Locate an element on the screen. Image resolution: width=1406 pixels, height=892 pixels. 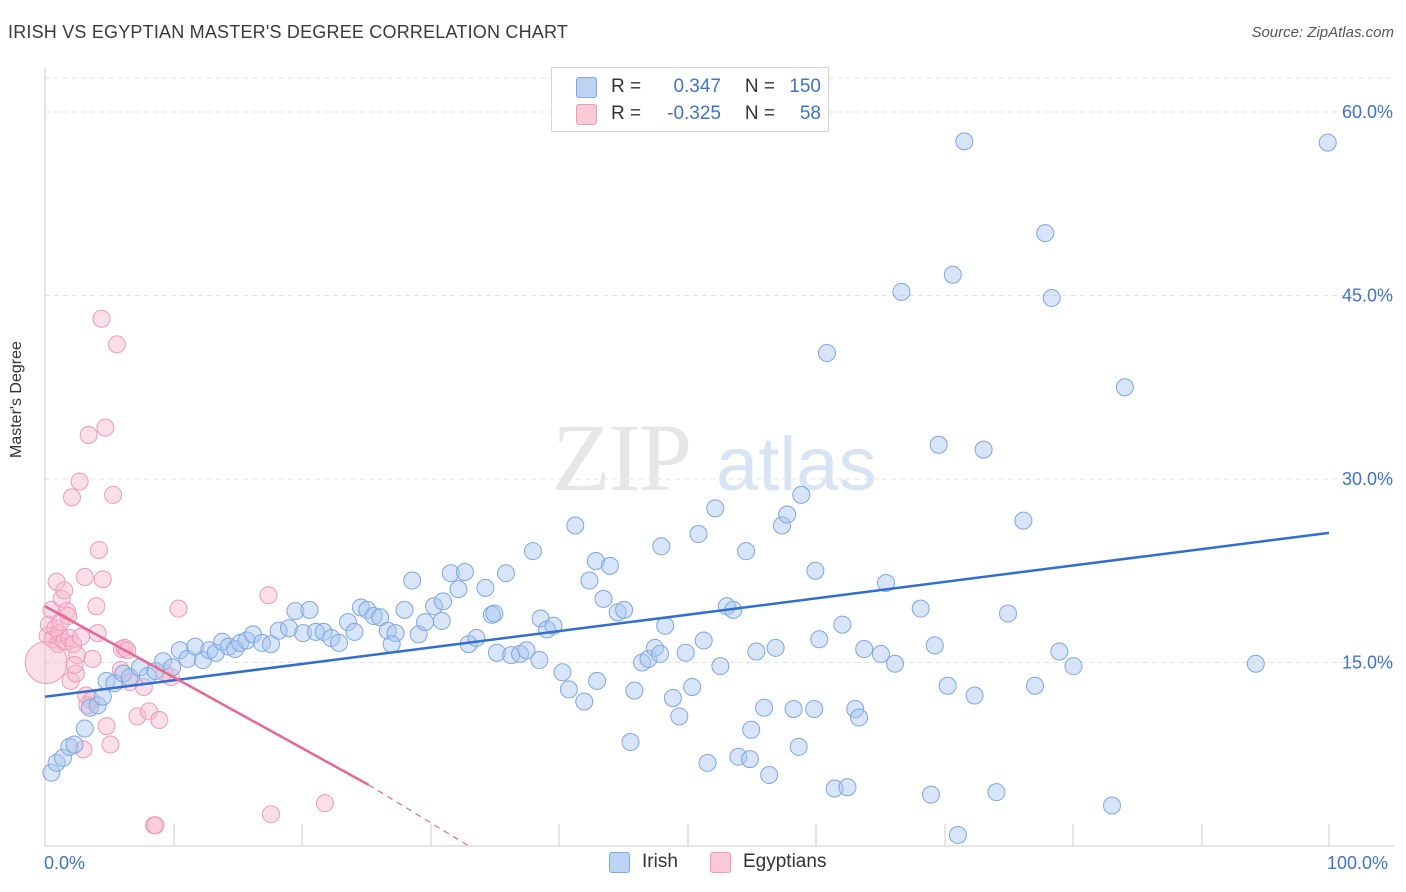
series-legend-egyptians: Egyptians is located at coordinates (768, 862).